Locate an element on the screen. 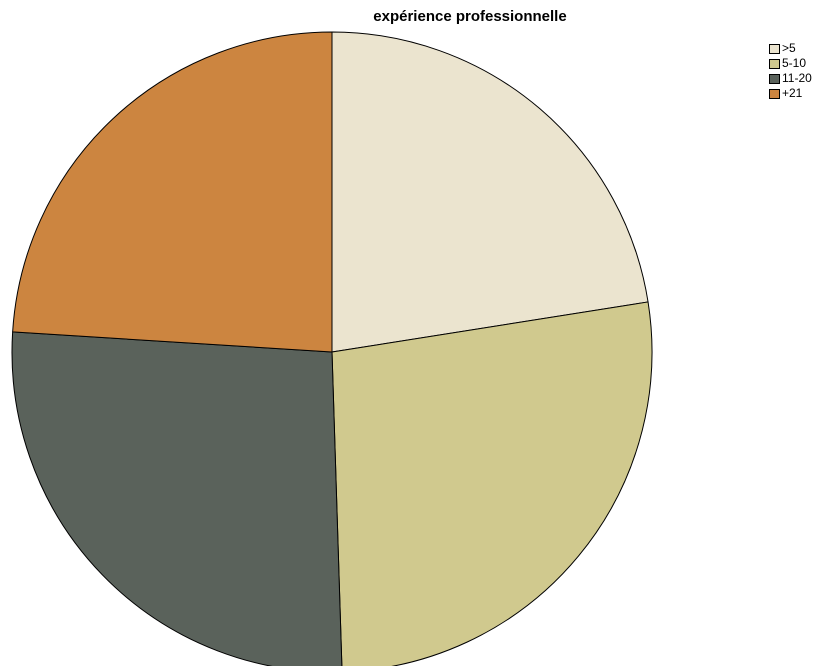 This screenshot has height=666, width=838. legend-item-3: 11-20 is located at coordinates (790, 78).